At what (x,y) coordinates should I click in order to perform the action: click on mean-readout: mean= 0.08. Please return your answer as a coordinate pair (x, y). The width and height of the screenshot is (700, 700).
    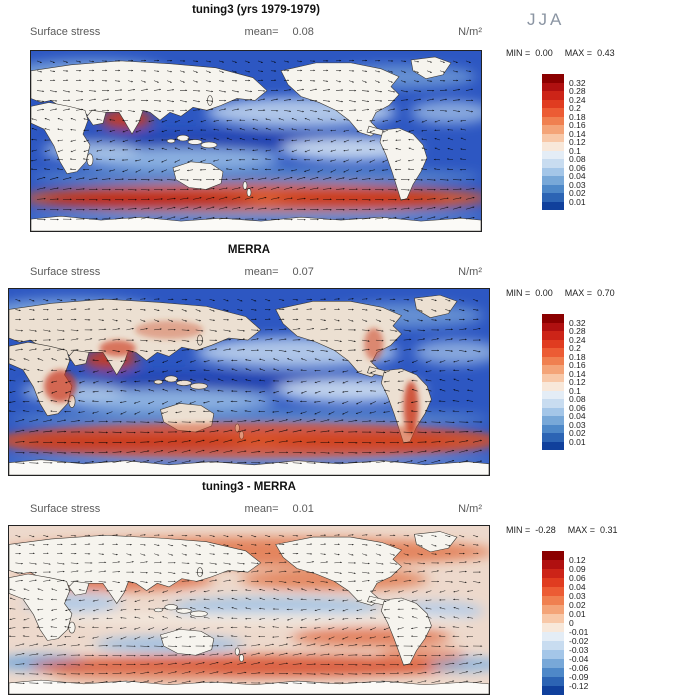
    Looking at the image, I should click on (279, 32).